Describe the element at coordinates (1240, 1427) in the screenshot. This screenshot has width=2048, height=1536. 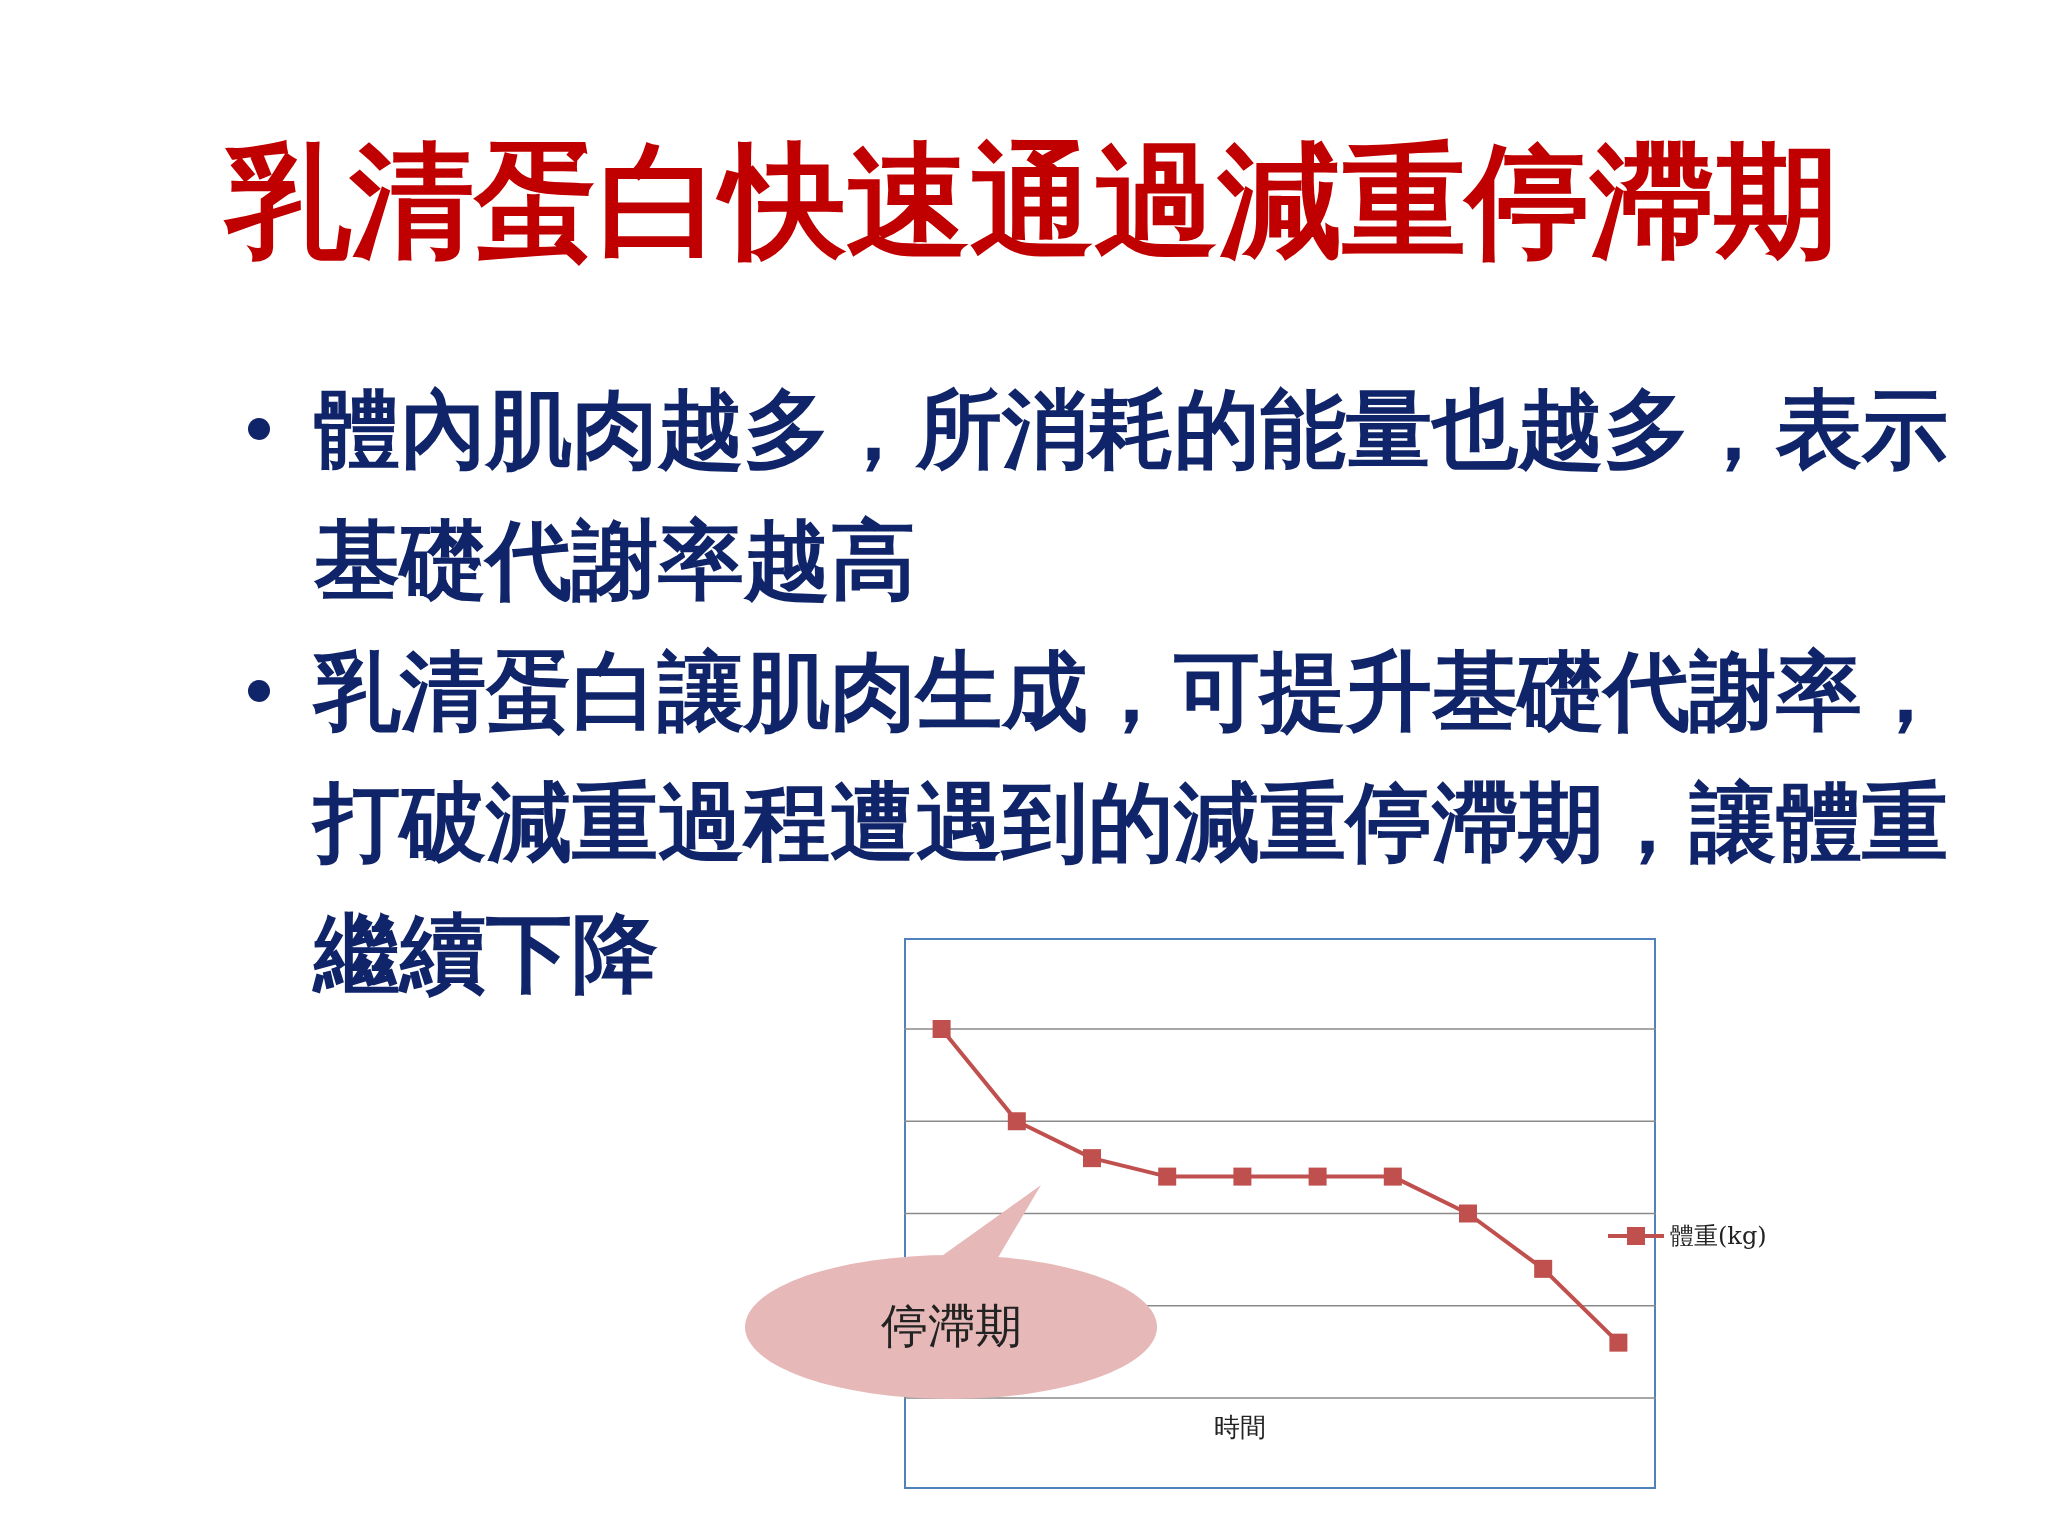
I see `x-axis-title: 時間` at that location.